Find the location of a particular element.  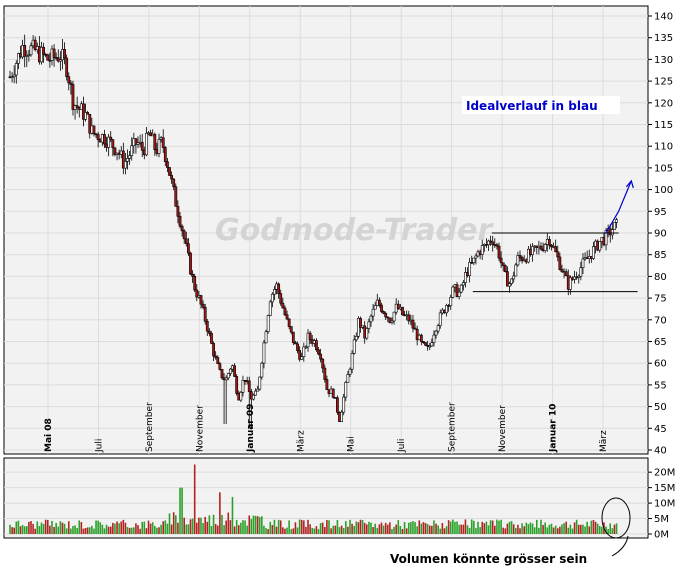

y-tick-label: 115 is located at coordinates (663, 125).